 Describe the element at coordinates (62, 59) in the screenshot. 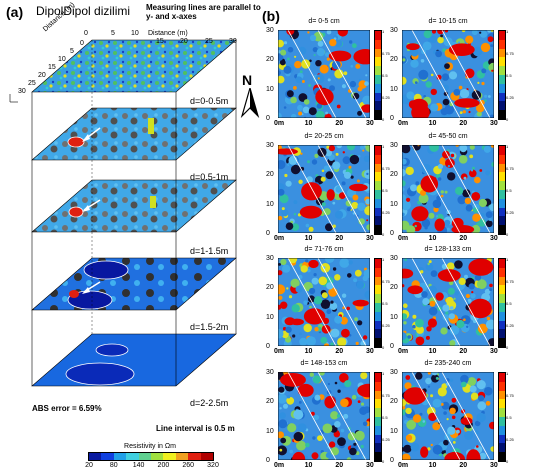

I see `tick-left-10: 10` at that location.